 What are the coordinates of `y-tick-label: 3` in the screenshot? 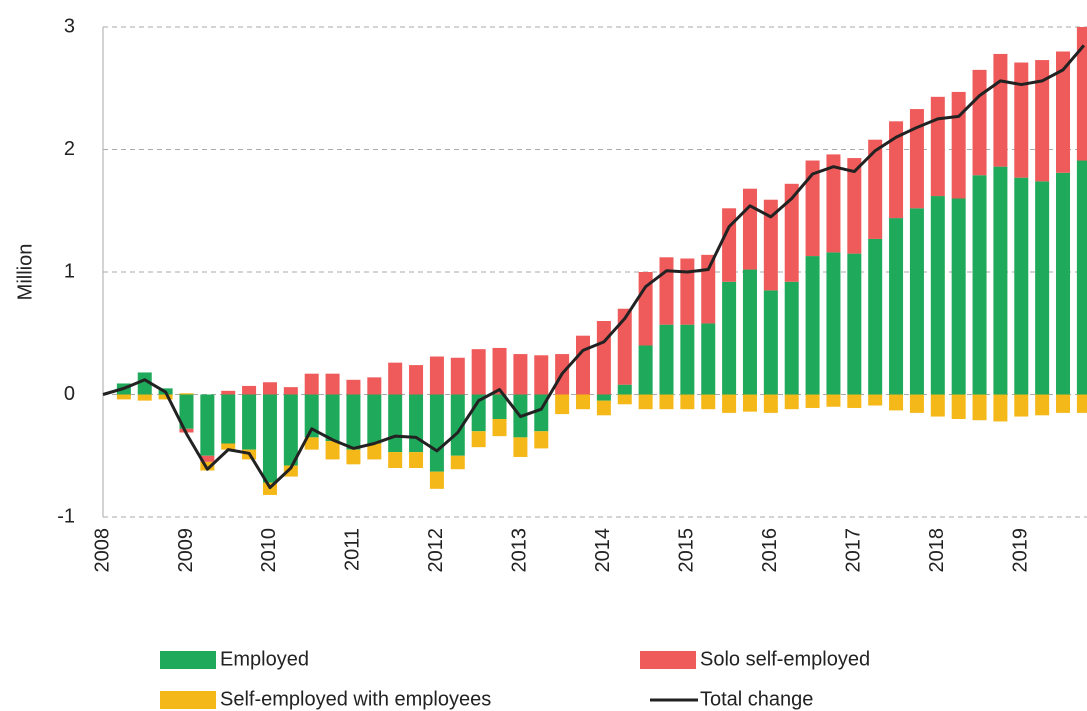 It's located at (69, 26).